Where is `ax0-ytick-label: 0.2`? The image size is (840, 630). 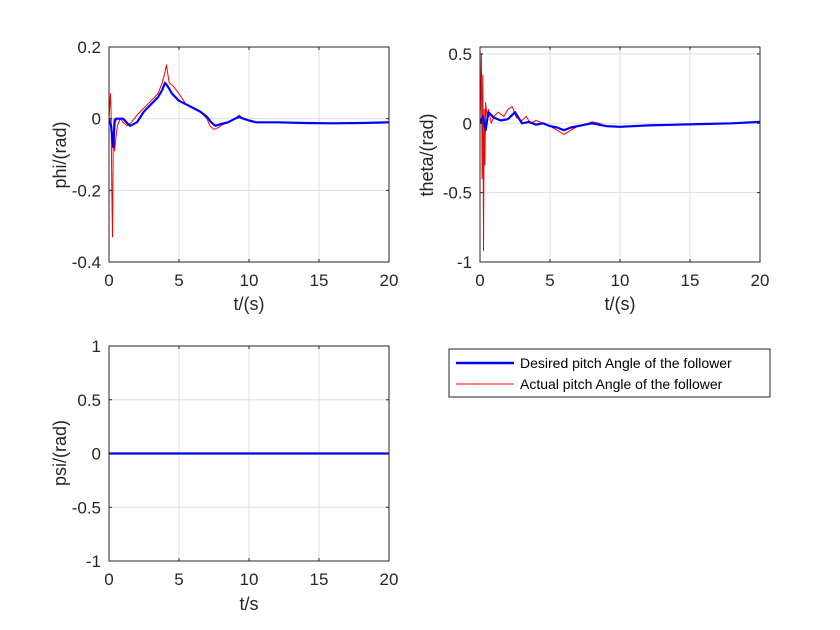
ax0-ytick-label: 0.2 is located at coordinates (89, 47).